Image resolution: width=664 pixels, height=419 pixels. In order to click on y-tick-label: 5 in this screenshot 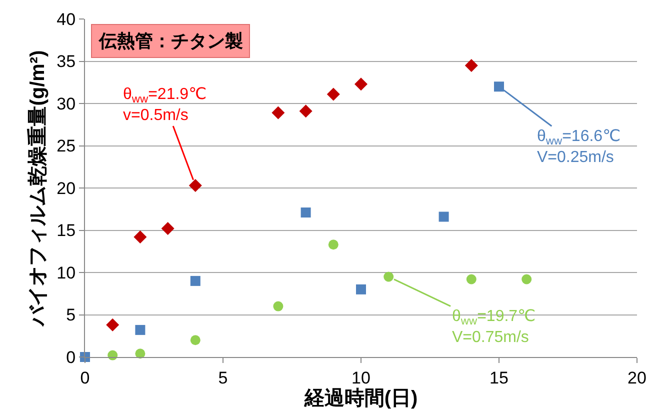, I will do `click(71, 315)`.